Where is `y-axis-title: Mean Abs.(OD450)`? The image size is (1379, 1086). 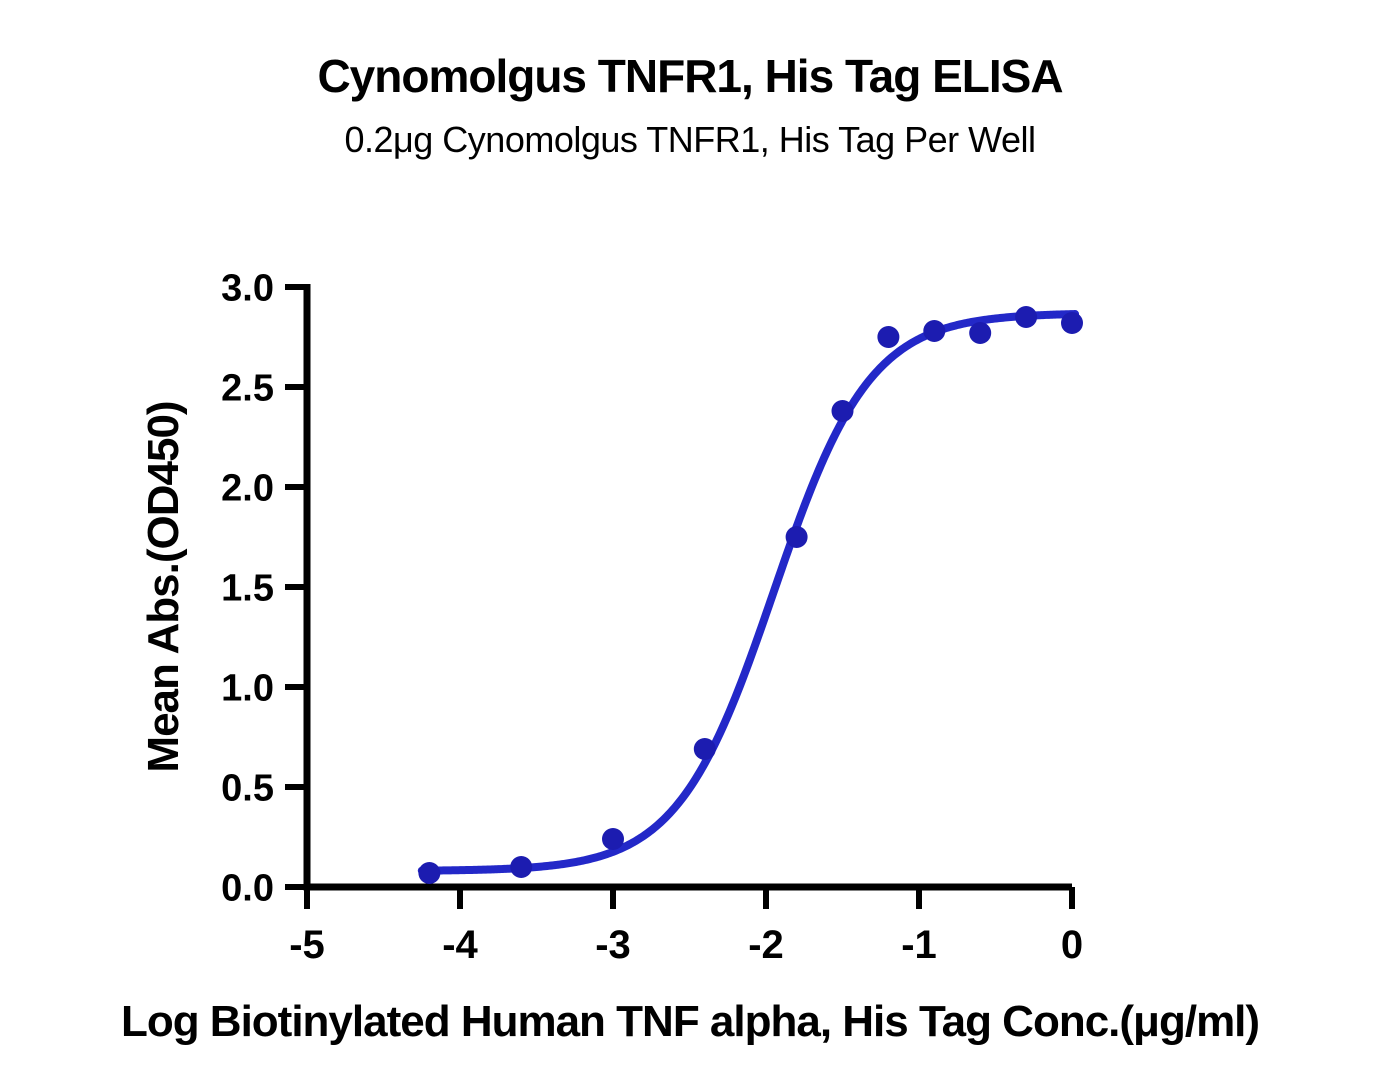
y-axis-title: Mean Abs.(OD450) is located at coordinates (163, 586).